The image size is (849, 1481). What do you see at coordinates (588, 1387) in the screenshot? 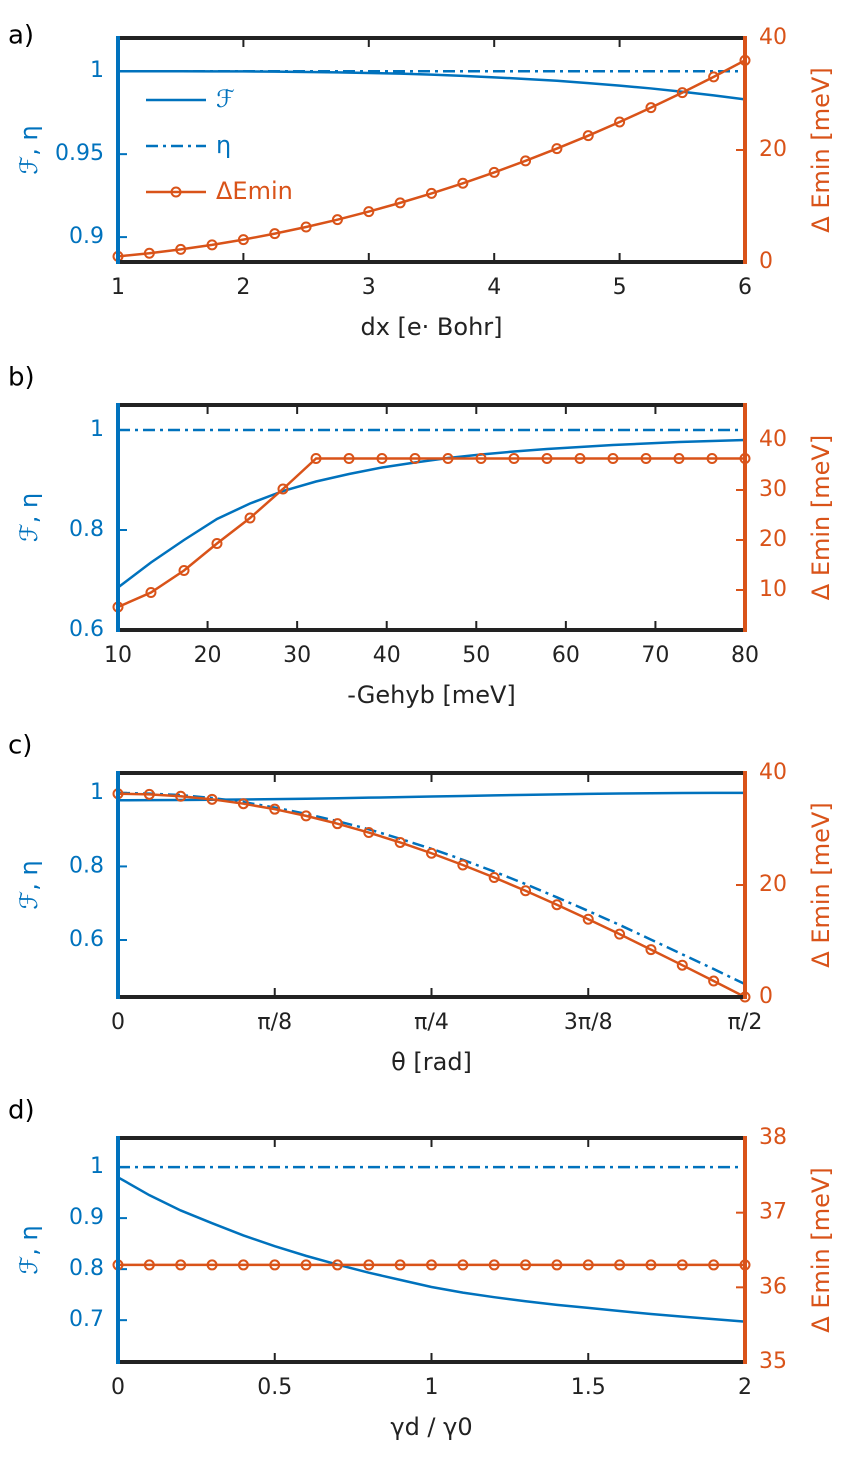
I see `x-tick-label: 1.5` at bounding box center [588, 1387].